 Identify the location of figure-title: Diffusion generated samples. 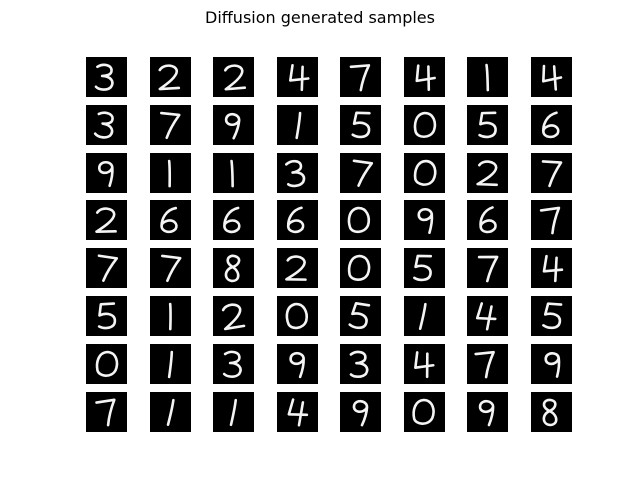
(320, 17).